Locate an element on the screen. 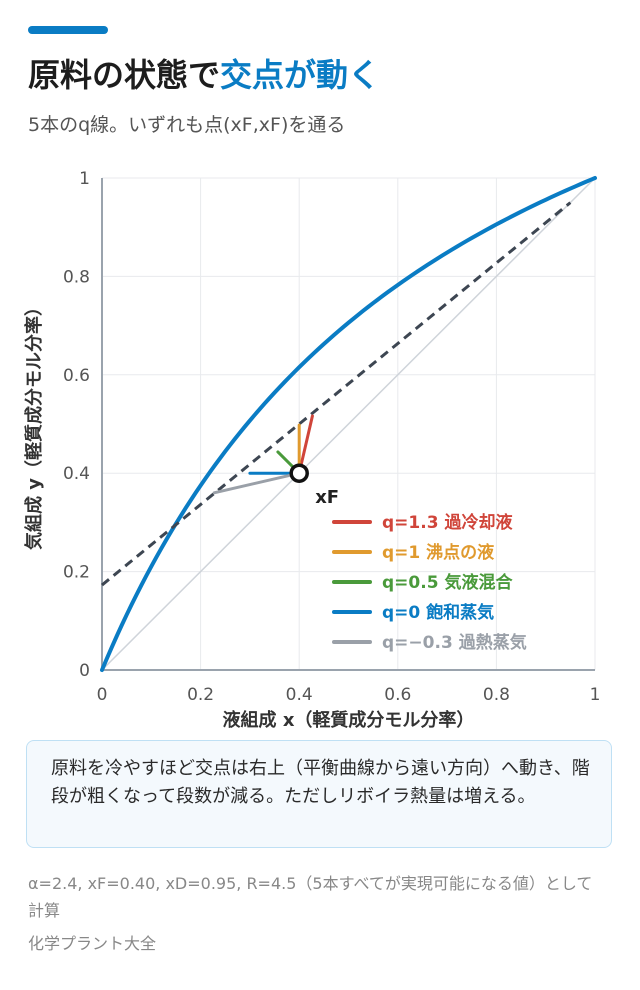  x-tick-label: 0.6 is located at coordinates (397, 695).